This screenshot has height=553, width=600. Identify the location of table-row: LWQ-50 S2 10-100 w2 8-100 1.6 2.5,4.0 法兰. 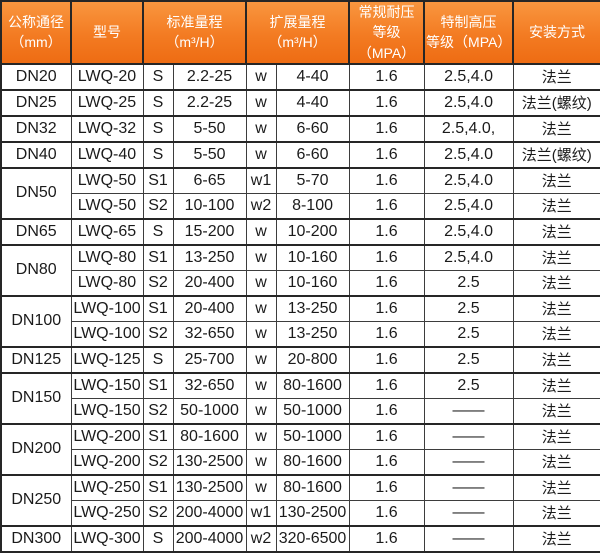
(300, 206).